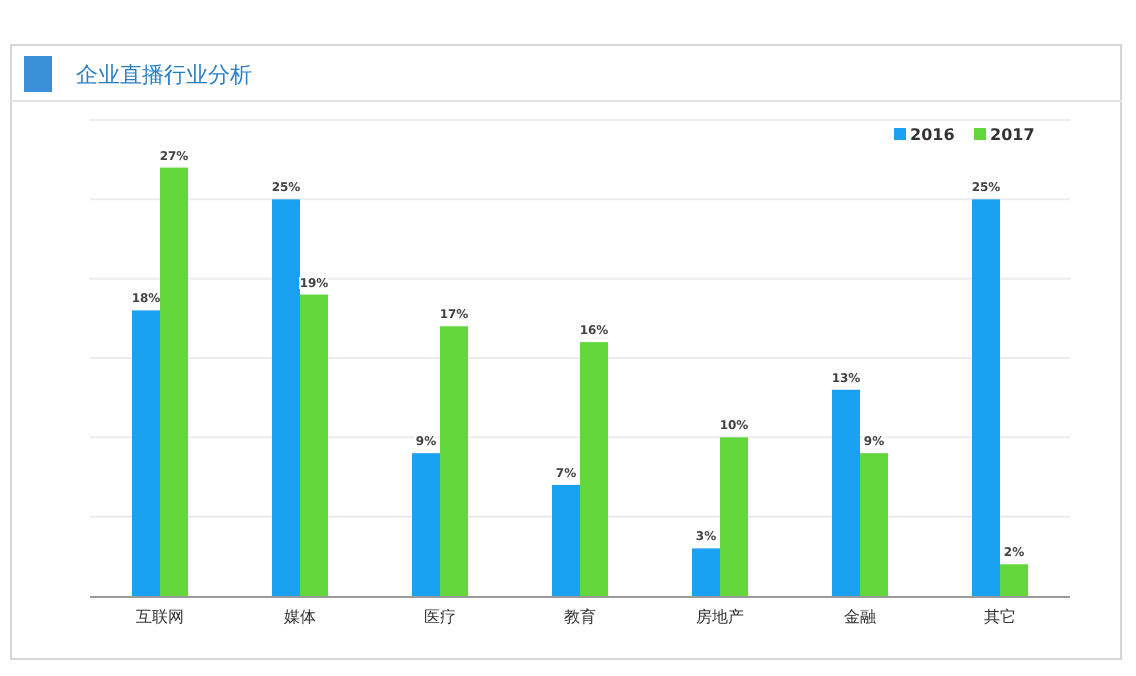 The image size is (1136, 676). Describe the element at coordinates (1000, 617) in the screenshot. I see `x-tick-label: 其它` at that location.